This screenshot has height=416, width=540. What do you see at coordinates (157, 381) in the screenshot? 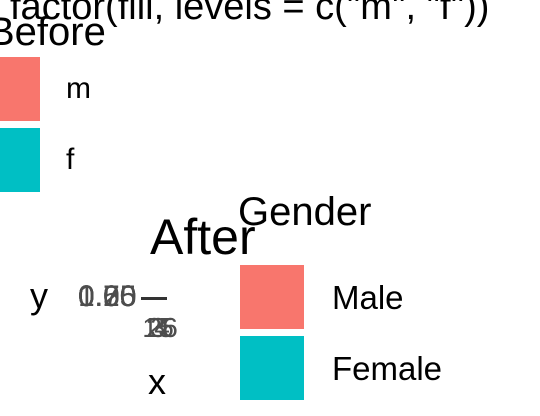
I see `x-axis-label: x` at bounding box center [157, 381].